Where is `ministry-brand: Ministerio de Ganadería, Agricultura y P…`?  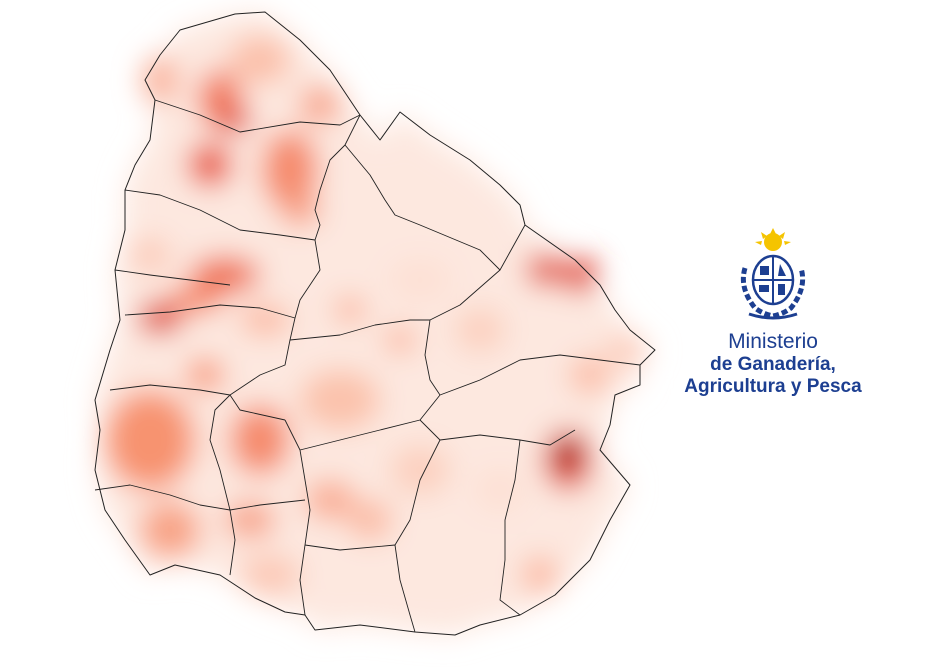
ministry-brand: Ministerio de Ganadería, Agricultura y P… is located at coordinates (773, 313).